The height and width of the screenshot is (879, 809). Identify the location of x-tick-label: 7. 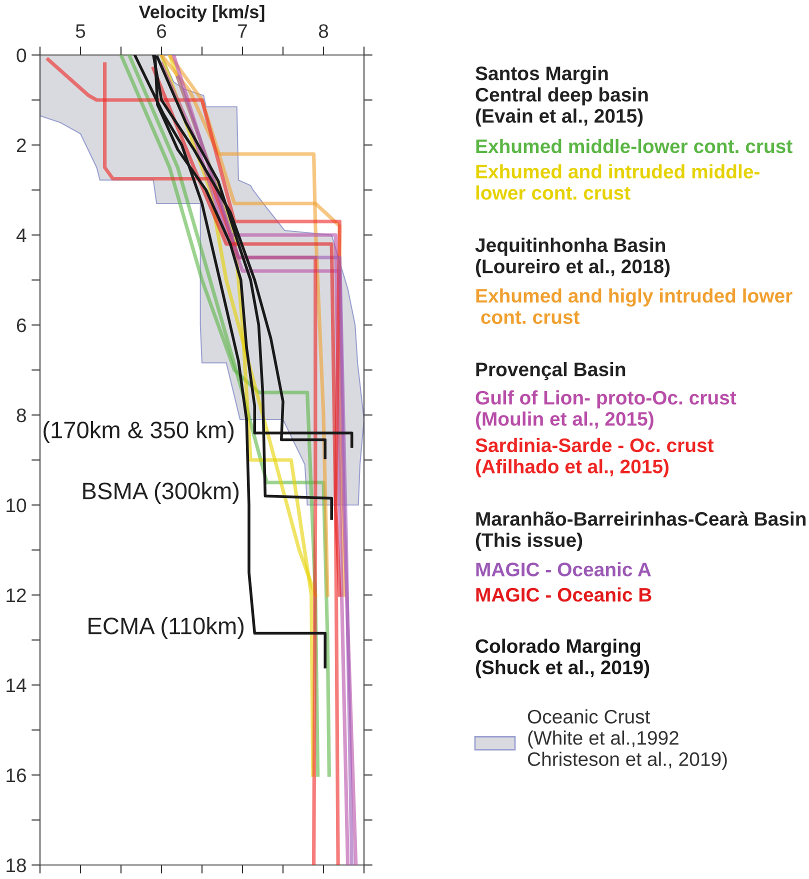
(242, 31).